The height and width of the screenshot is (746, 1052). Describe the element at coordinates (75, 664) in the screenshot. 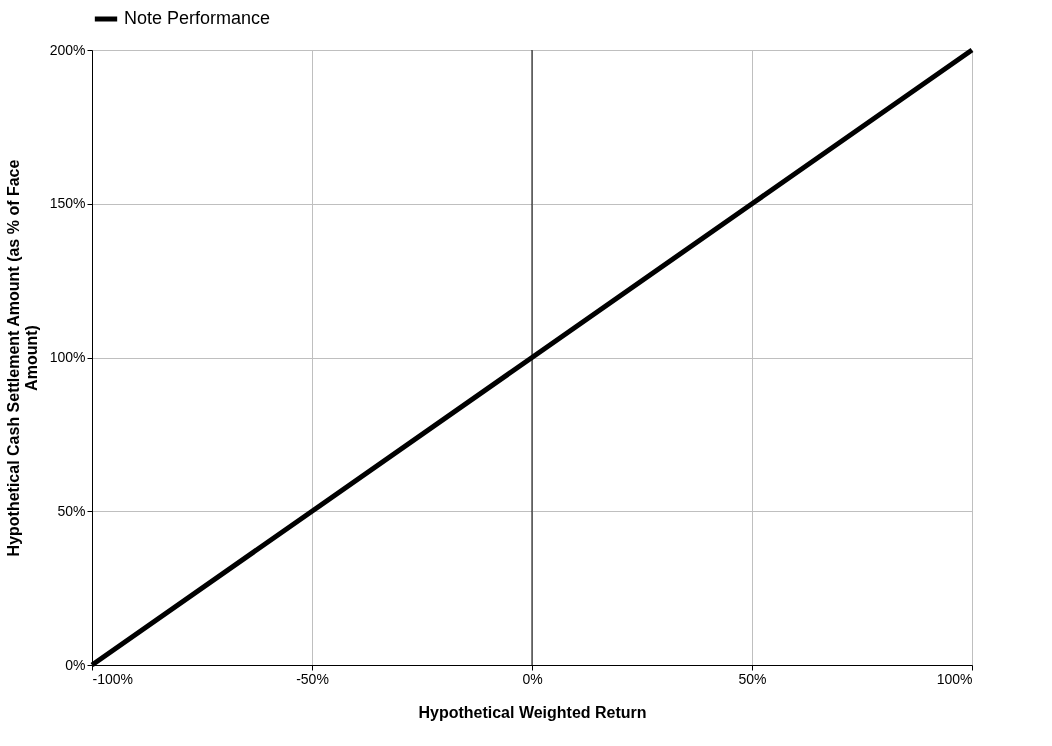

I see `y-tick-label: 0%` at that location.